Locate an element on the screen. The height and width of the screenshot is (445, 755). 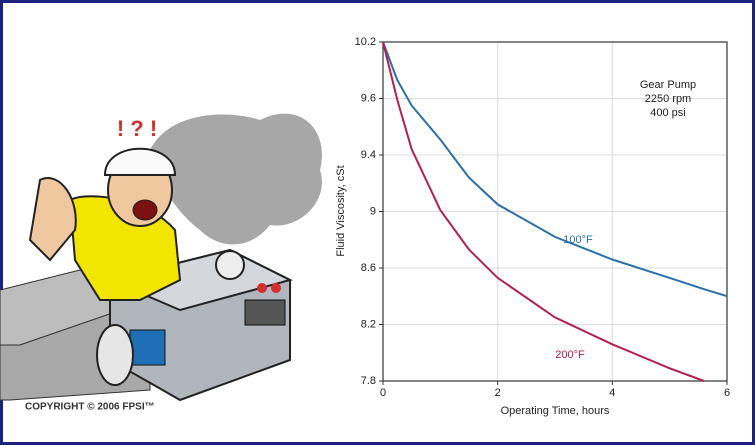
coupling is located at coordinates (115, 355).